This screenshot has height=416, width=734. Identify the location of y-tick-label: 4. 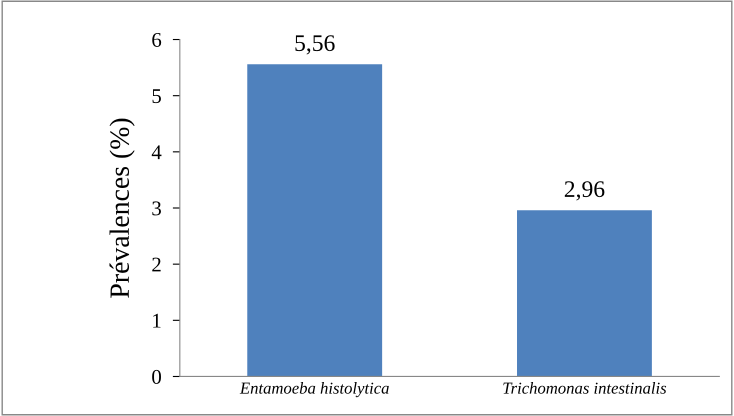
(157, 152).